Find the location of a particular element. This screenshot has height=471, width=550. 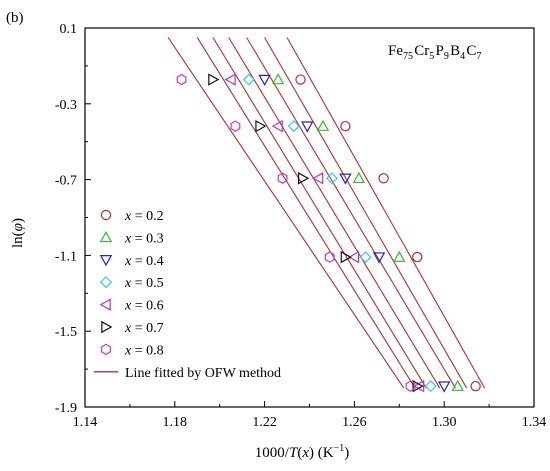

legend-label-val: = 0.6 is located at coordinates (147, 306).